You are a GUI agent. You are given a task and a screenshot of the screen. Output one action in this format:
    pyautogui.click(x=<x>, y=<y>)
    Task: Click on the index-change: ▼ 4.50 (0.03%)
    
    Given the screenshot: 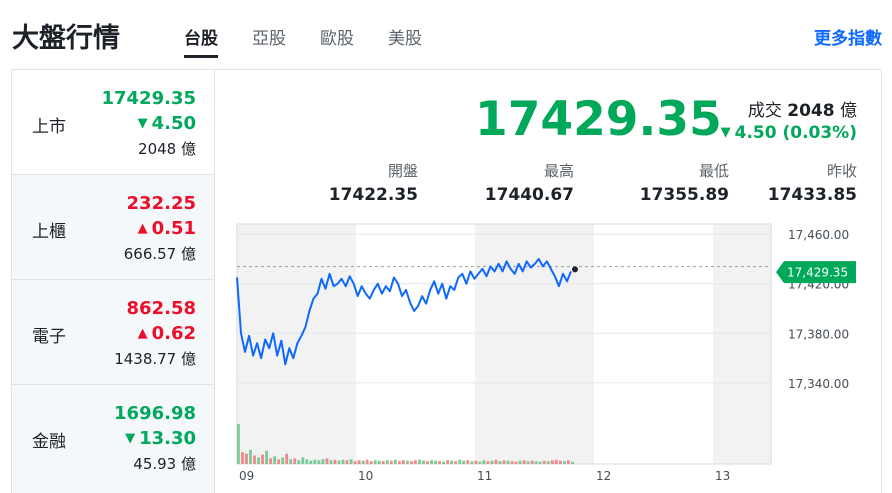 What is the action you would take?
    pyautogui.click(x=789, y=133)
    